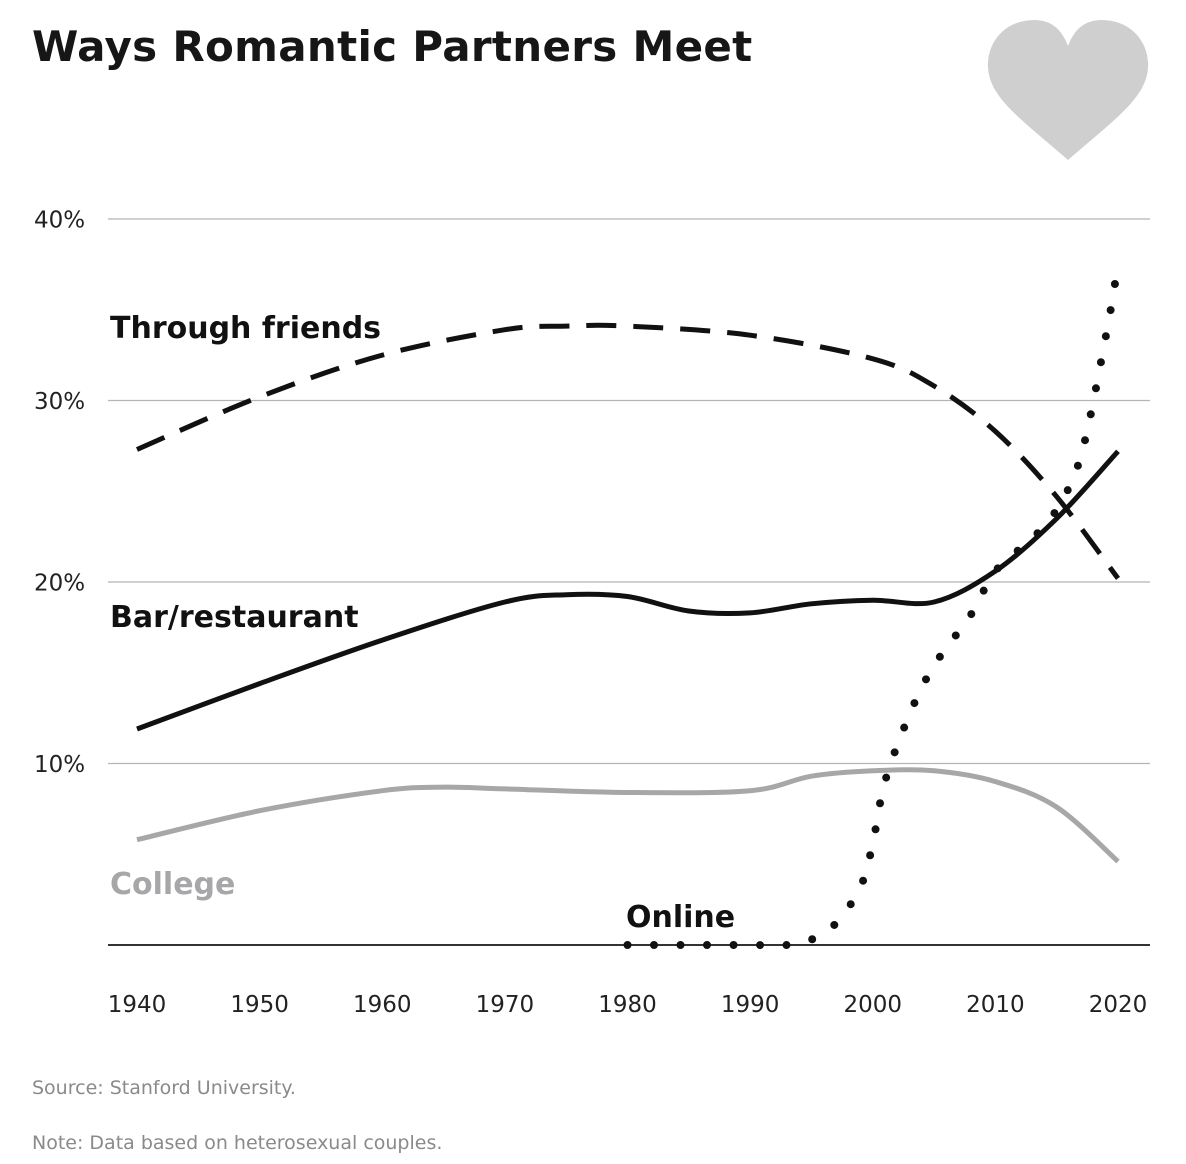 The image size is (1186, 1164). What do you see at coordinates (680, 917) in the screenshot?
I see `series-label-online: Online` at bounding box center [680, 917].